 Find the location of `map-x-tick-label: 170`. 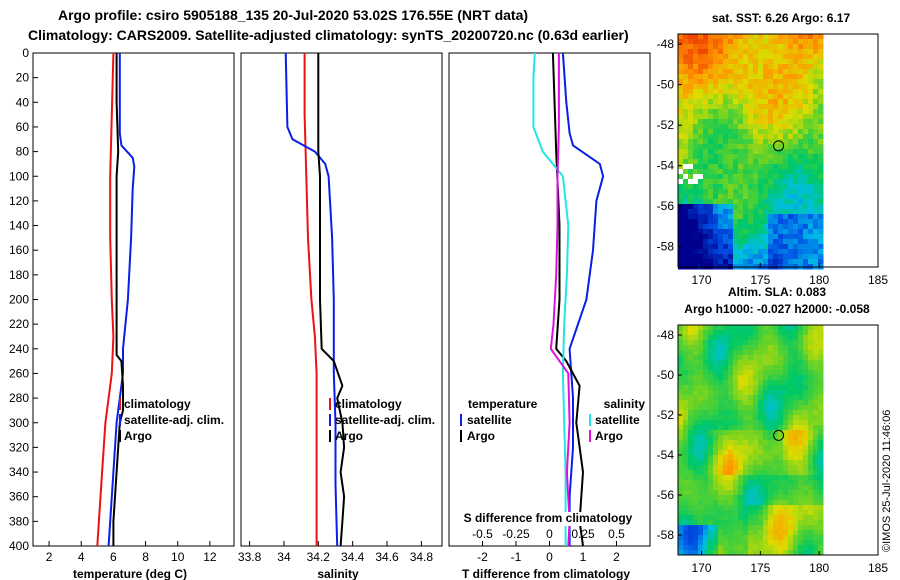

map-x-tick-label: 170 is located at coordinates (702, 280).